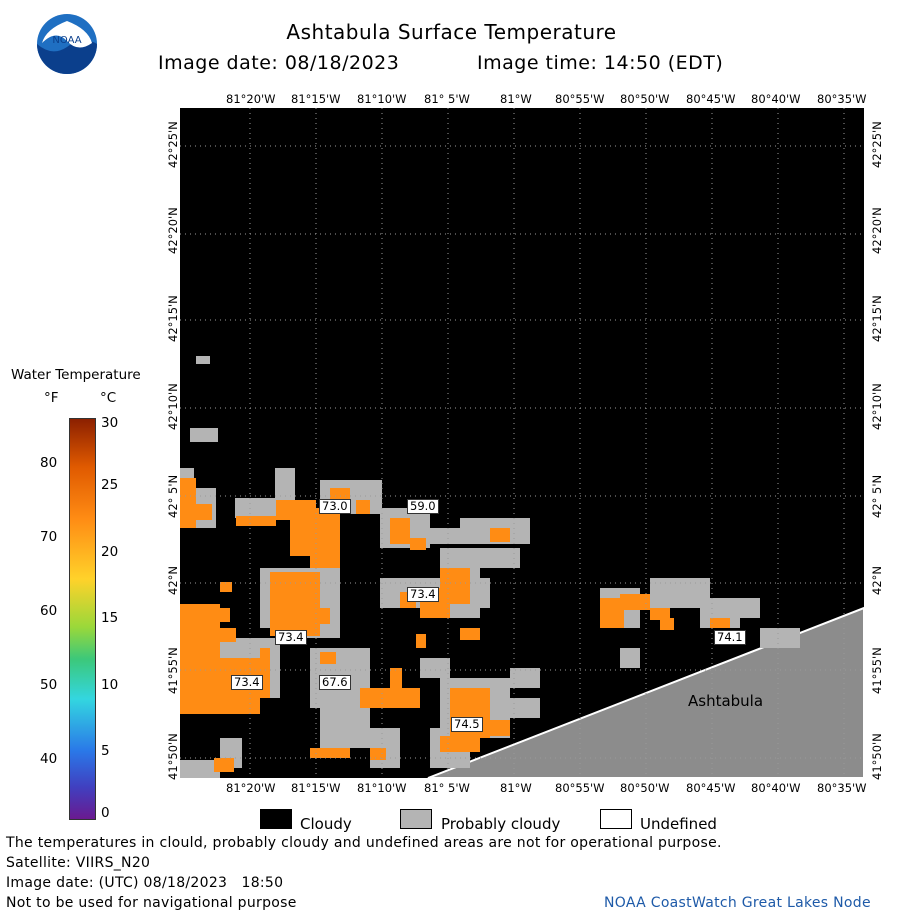 The height and width of the screenshot is (919, 903). Describe the element at coordinates (110, 485) in the screenshot. I see `c-tick: 25` at that location.